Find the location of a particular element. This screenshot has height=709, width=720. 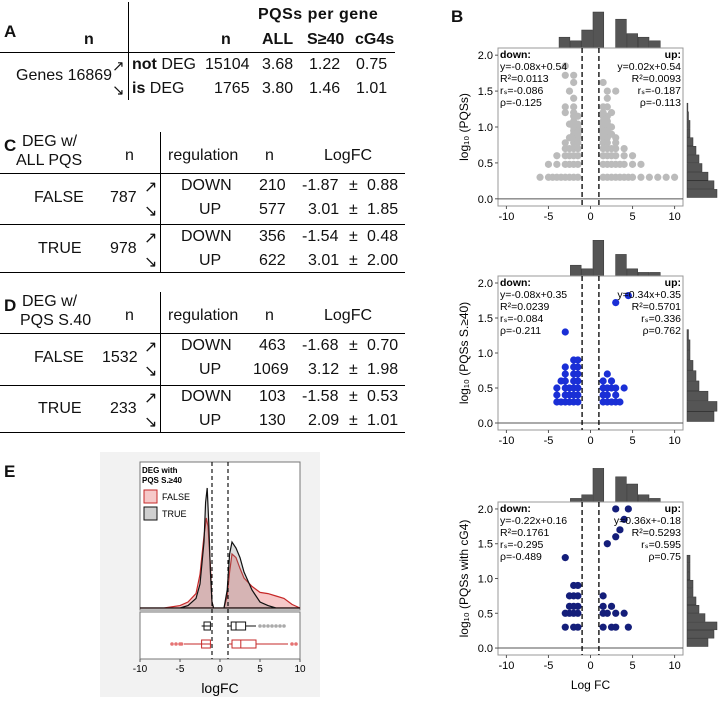

table-a-row-n: 1765 is located at coordinates (232, 88).